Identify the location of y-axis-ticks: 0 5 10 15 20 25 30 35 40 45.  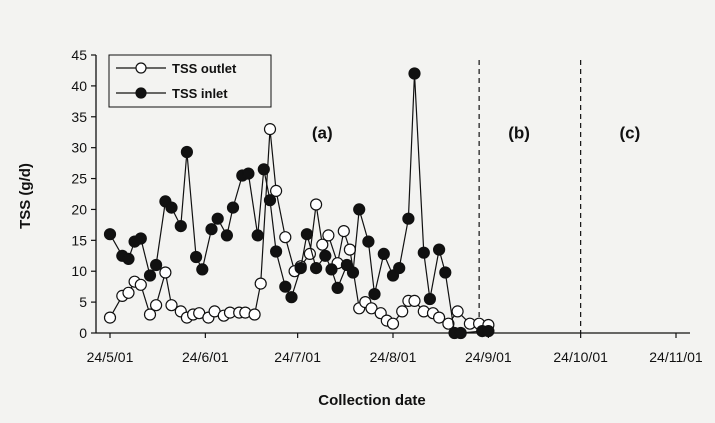
(83, 194).